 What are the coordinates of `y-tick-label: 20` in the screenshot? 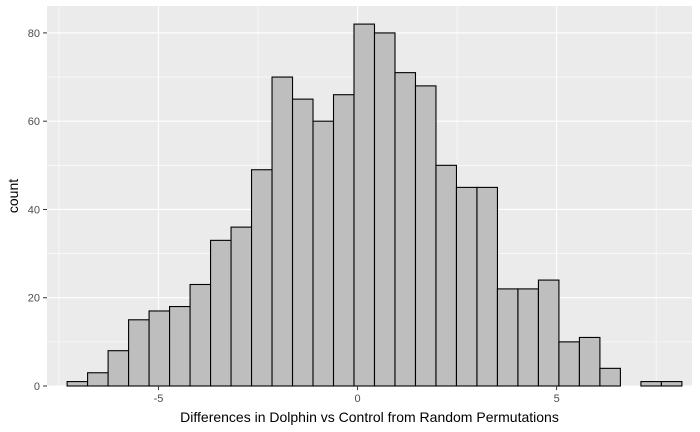 It's located at (34, 299).